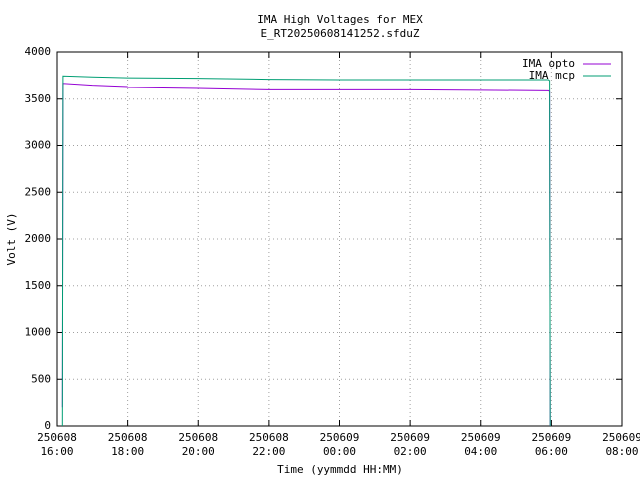 The image size is (640, 480). I want to click on y-tick-label: 0, so click(47, 425).